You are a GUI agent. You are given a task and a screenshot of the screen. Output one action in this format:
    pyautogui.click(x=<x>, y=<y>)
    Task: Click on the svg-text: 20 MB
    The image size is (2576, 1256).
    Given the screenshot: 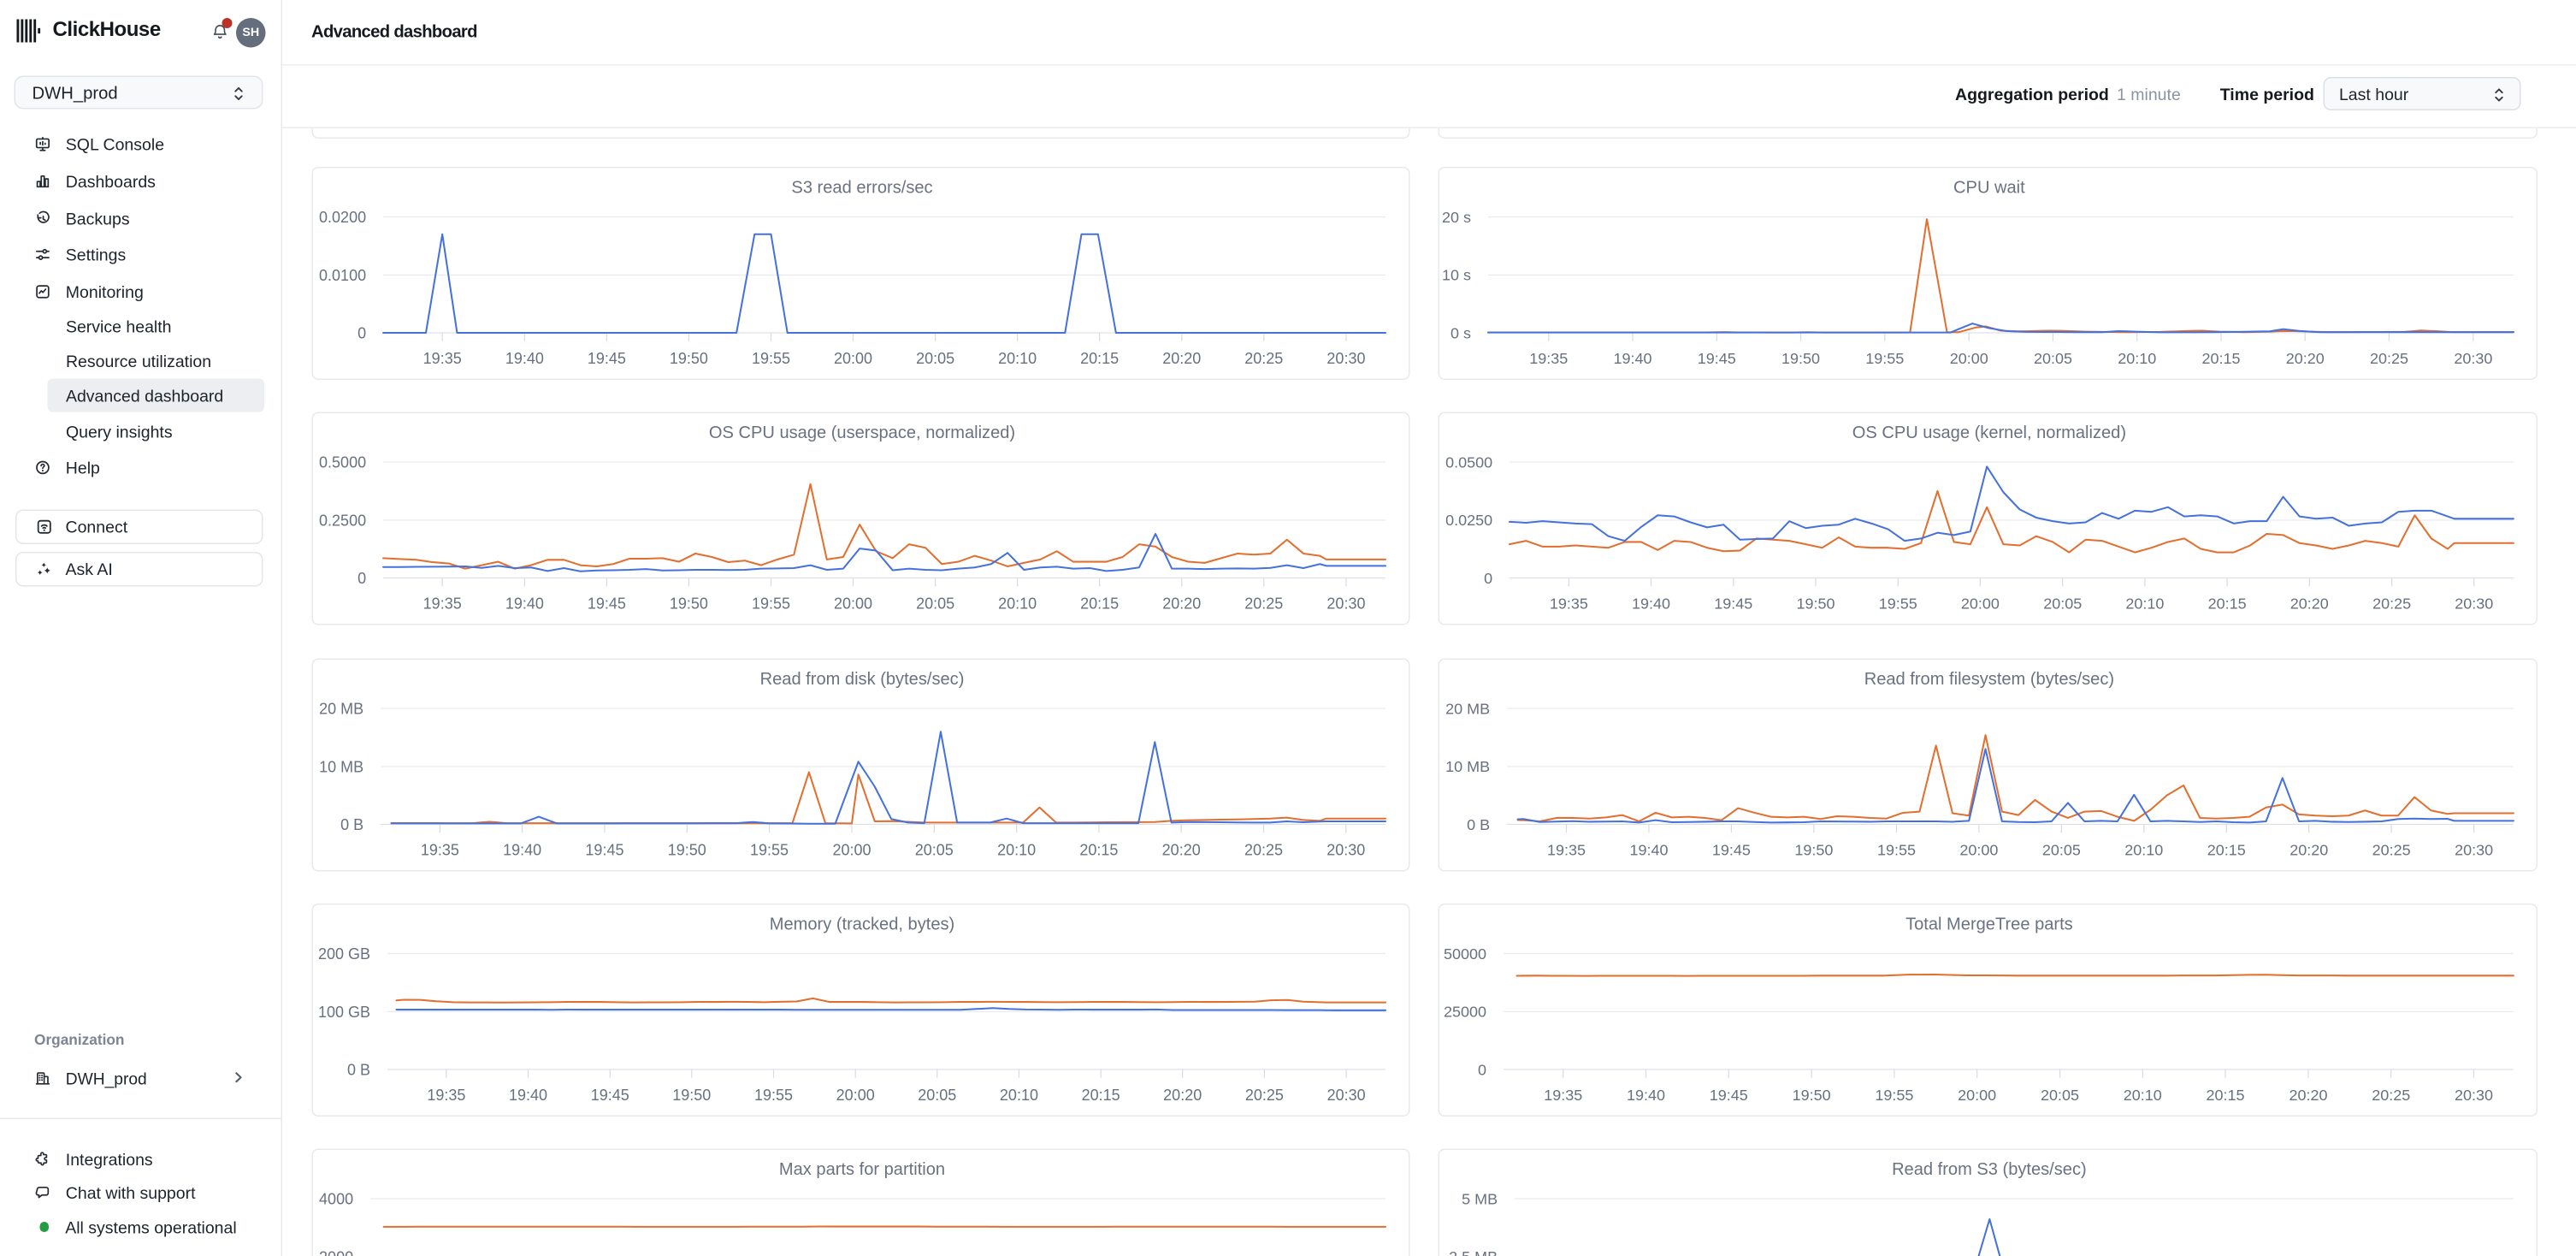 What is the action you would take?
    pyautogui.click(x=341, y=708)
    